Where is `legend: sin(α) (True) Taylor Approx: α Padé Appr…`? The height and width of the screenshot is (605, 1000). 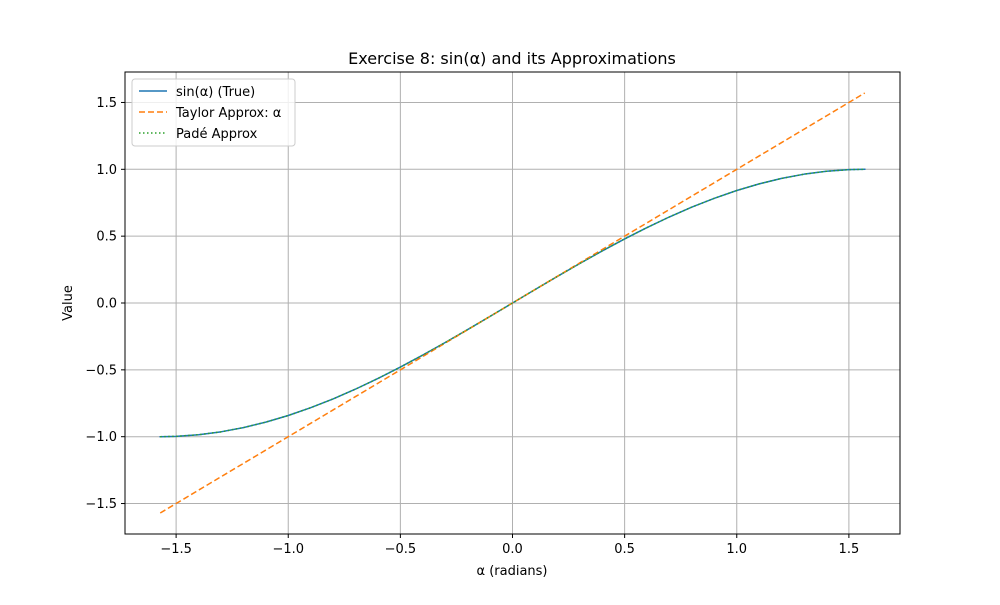 legend: sin(α) (True) Taylor Approx: α Padé Appr… is located at coordinates (213, 112).